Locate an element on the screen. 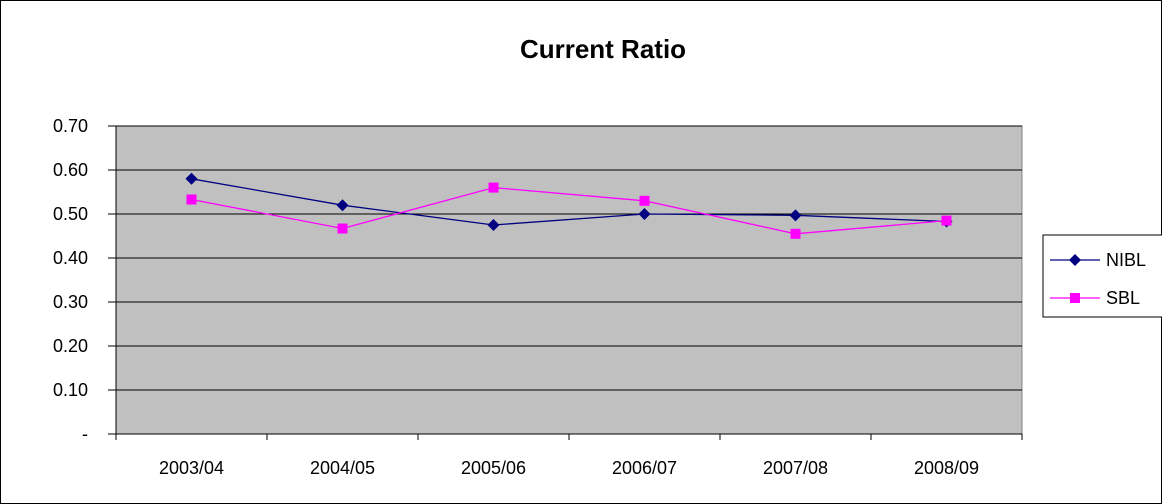 The height and width of the screenshot is (504, 1162). x-tick-label: 2005/06 is located at coordinates (493, 468).